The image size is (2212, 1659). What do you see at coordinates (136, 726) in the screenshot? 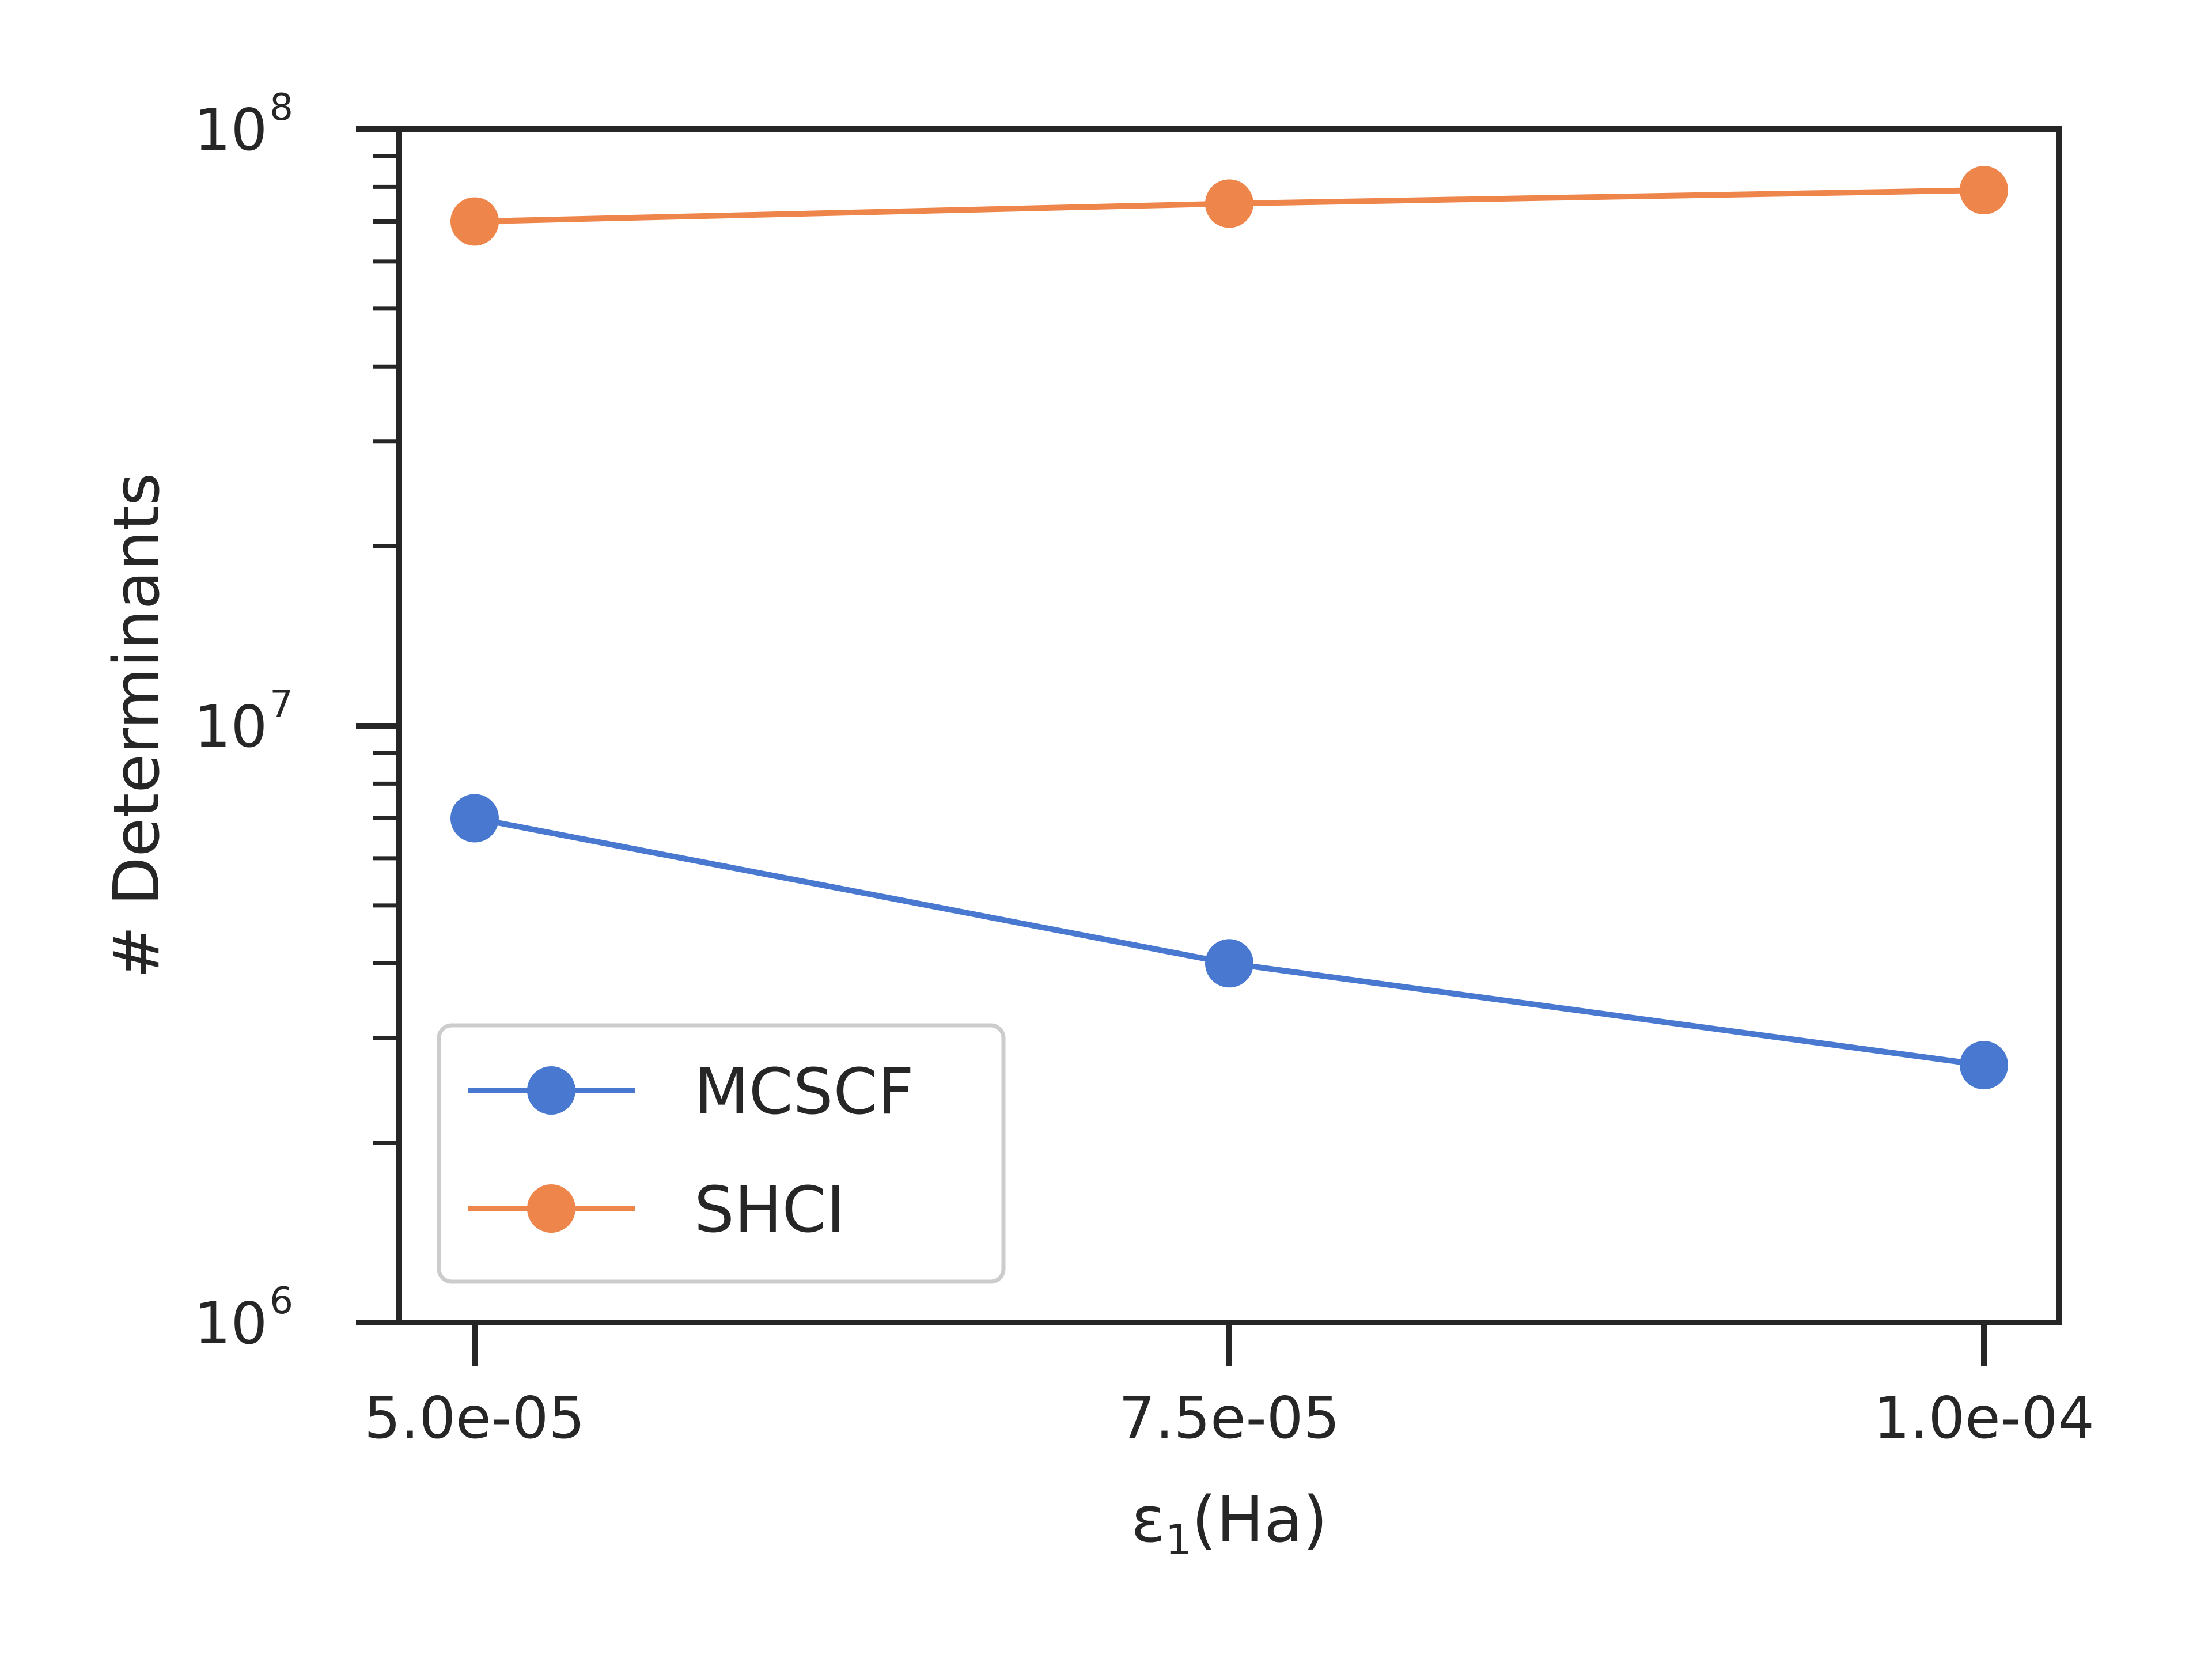
I see `y-axis-label: # Determinants` at bounding box center [136, 726].